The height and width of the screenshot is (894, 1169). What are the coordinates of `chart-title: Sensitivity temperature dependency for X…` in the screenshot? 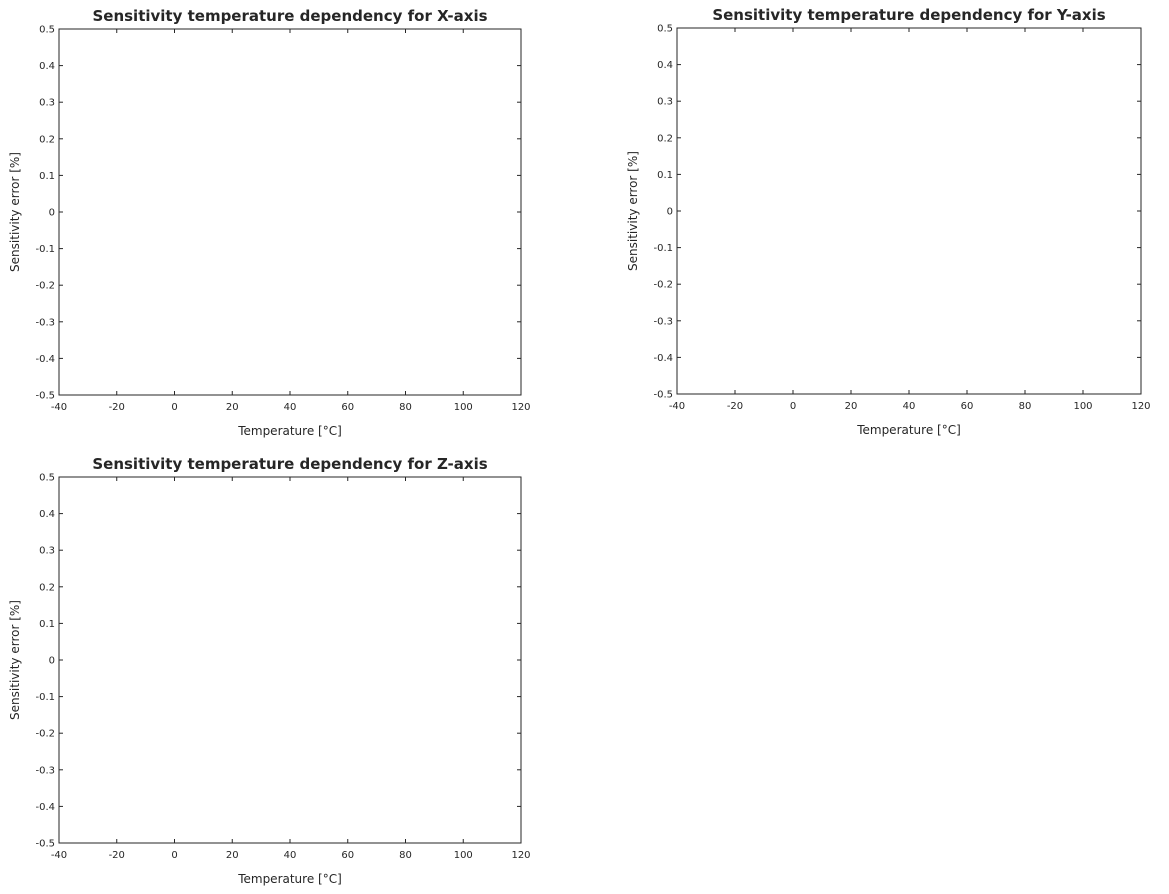 It's located at (289, 16).